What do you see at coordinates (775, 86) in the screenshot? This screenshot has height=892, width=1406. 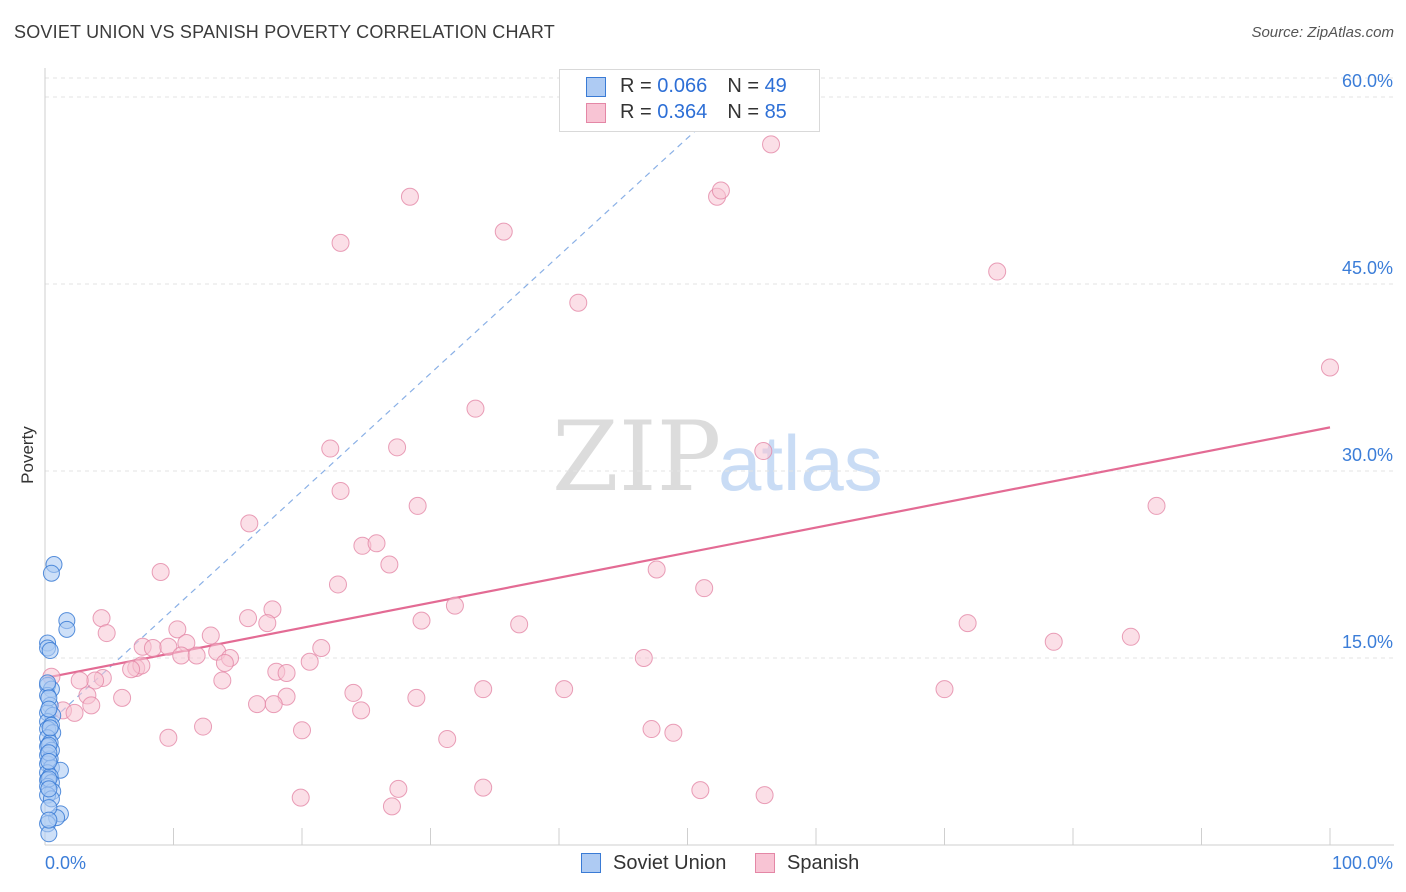 I see `legend-n-value: 49` at bounding box center [775, 86].